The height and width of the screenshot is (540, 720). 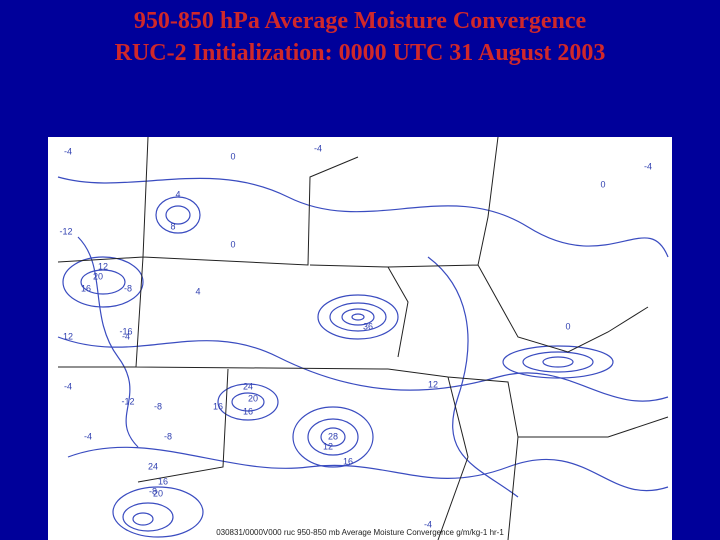 I want to click on contour-label: 8, so click(x=172, y=226).